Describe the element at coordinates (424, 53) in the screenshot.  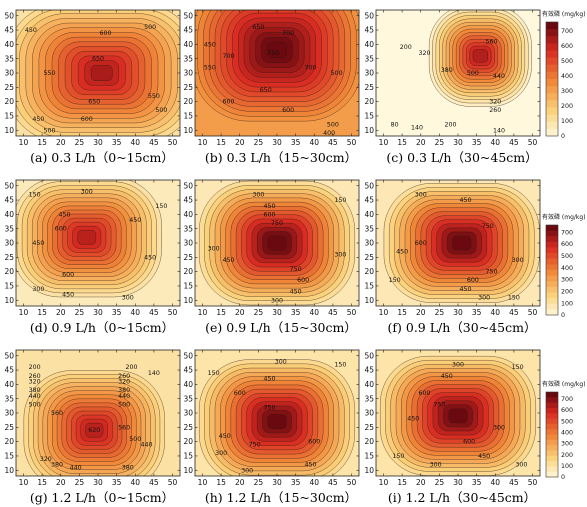
I see `contour-label: 320` at that location.